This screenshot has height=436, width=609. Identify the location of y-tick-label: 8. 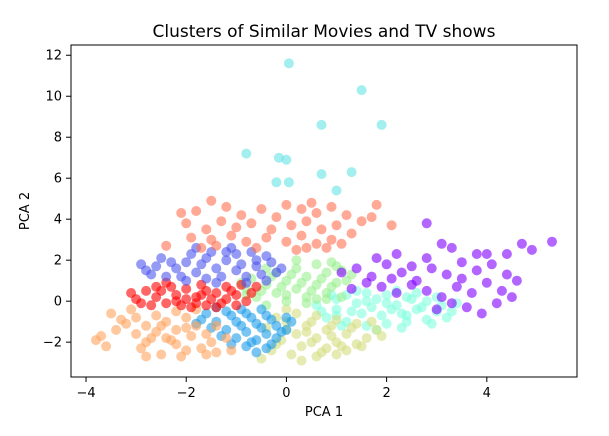
(58, 138).